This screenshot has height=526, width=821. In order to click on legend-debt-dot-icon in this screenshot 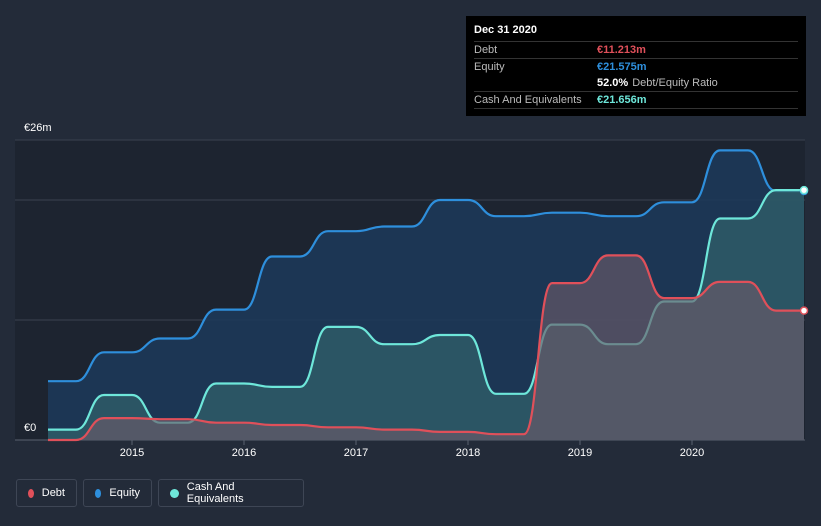, I will do `click(31, 493)`.